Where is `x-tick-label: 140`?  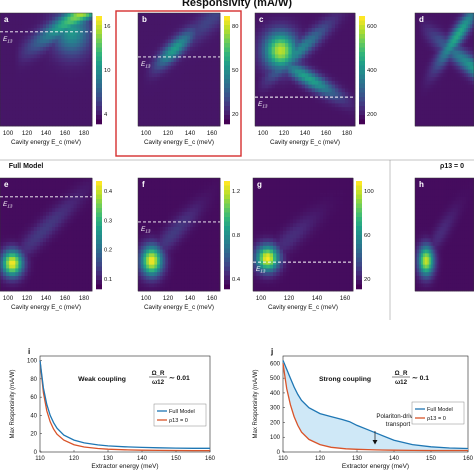 x-tick-label: 140 is located at coordinates (46, 133).